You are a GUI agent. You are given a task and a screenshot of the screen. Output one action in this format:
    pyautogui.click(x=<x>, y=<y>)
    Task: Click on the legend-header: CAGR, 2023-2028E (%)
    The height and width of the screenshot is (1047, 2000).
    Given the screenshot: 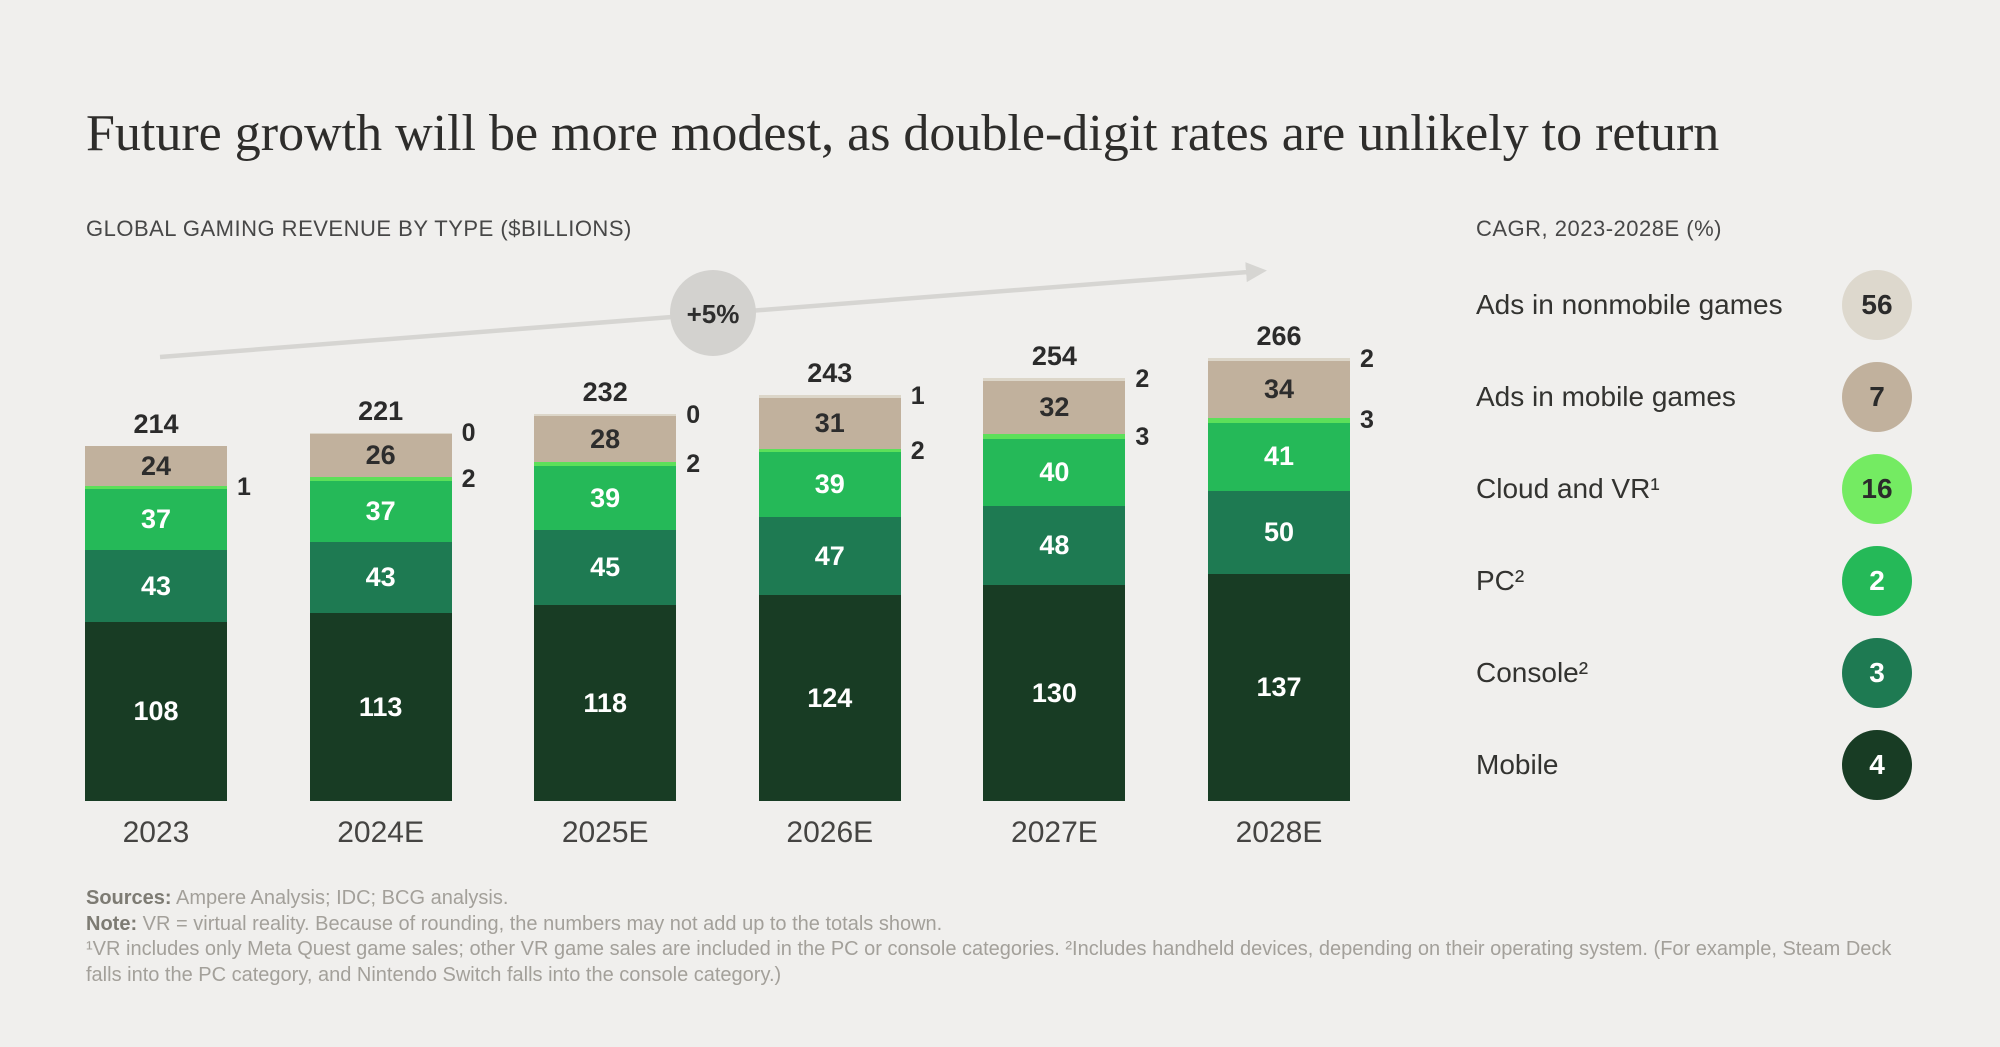 What is the action you would take?
    pyautogui.click(x=1599, y=228)
    